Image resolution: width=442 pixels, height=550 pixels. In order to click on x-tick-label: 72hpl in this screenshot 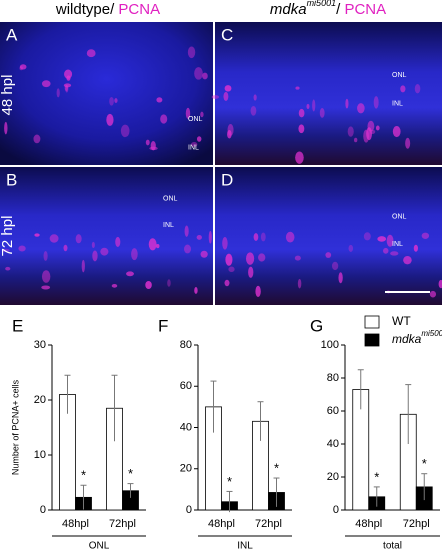, I will do `click(268, 524)`.